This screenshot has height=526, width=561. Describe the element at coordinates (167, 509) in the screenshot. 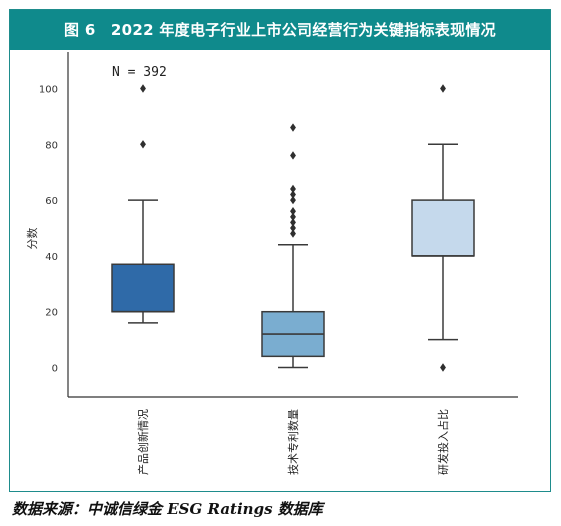

I see `data-source-note: 数据来源：中诚信绿金 ESG Ratings 数据库` at that location.